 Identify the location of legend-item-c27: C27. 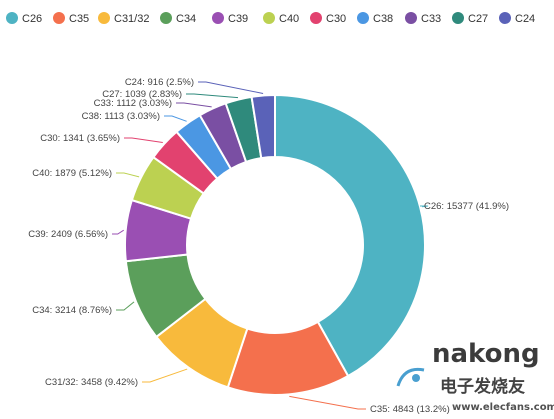
(470, 18).